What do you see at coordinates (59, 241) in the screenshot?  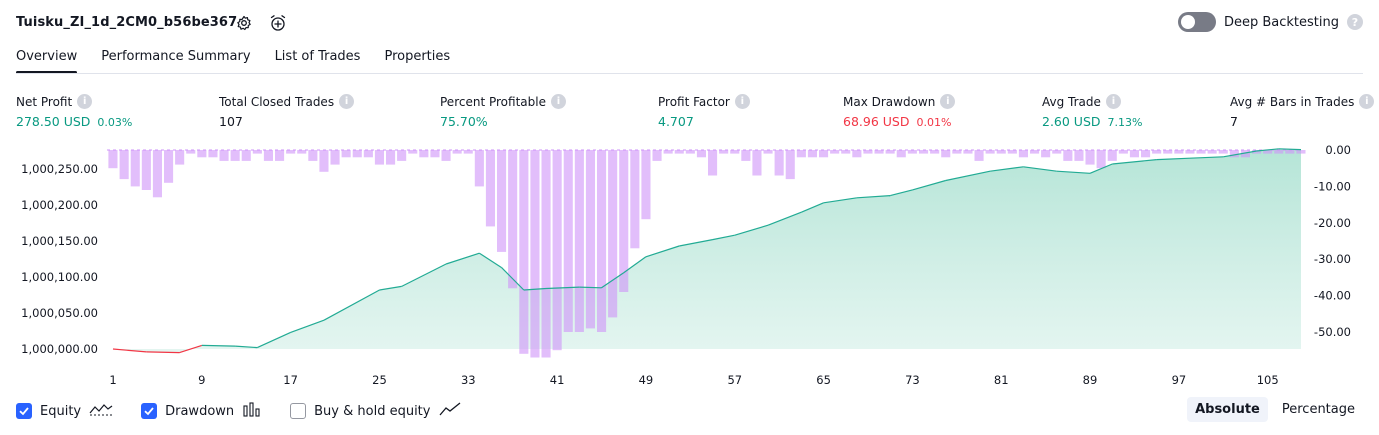 I see `y-left-tick-label: 1,000,150.00` at bounding box center [59, 241].